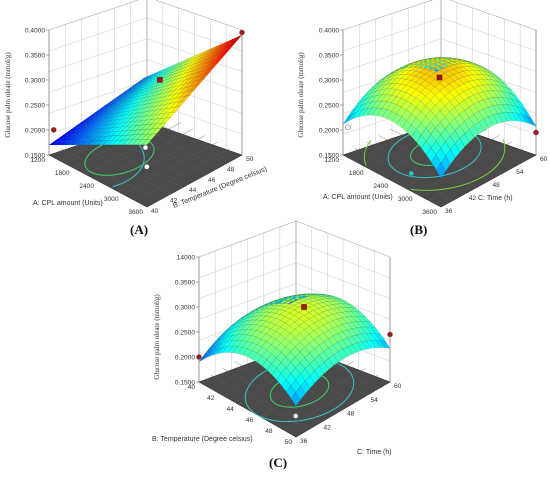 Image resolution: width=550 pixels, height=487 pixels. I want to click on x-axis-label-c: B: Temperature (Degree celsius), so click(202, 439).